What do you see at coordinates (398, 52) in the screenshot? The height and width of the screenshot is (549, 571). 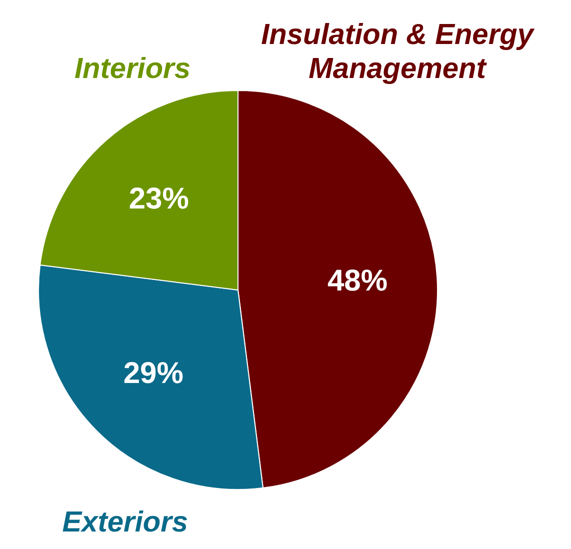 I see `slice-label: Insulation & Energy Management` at bounding box center [398, 52].